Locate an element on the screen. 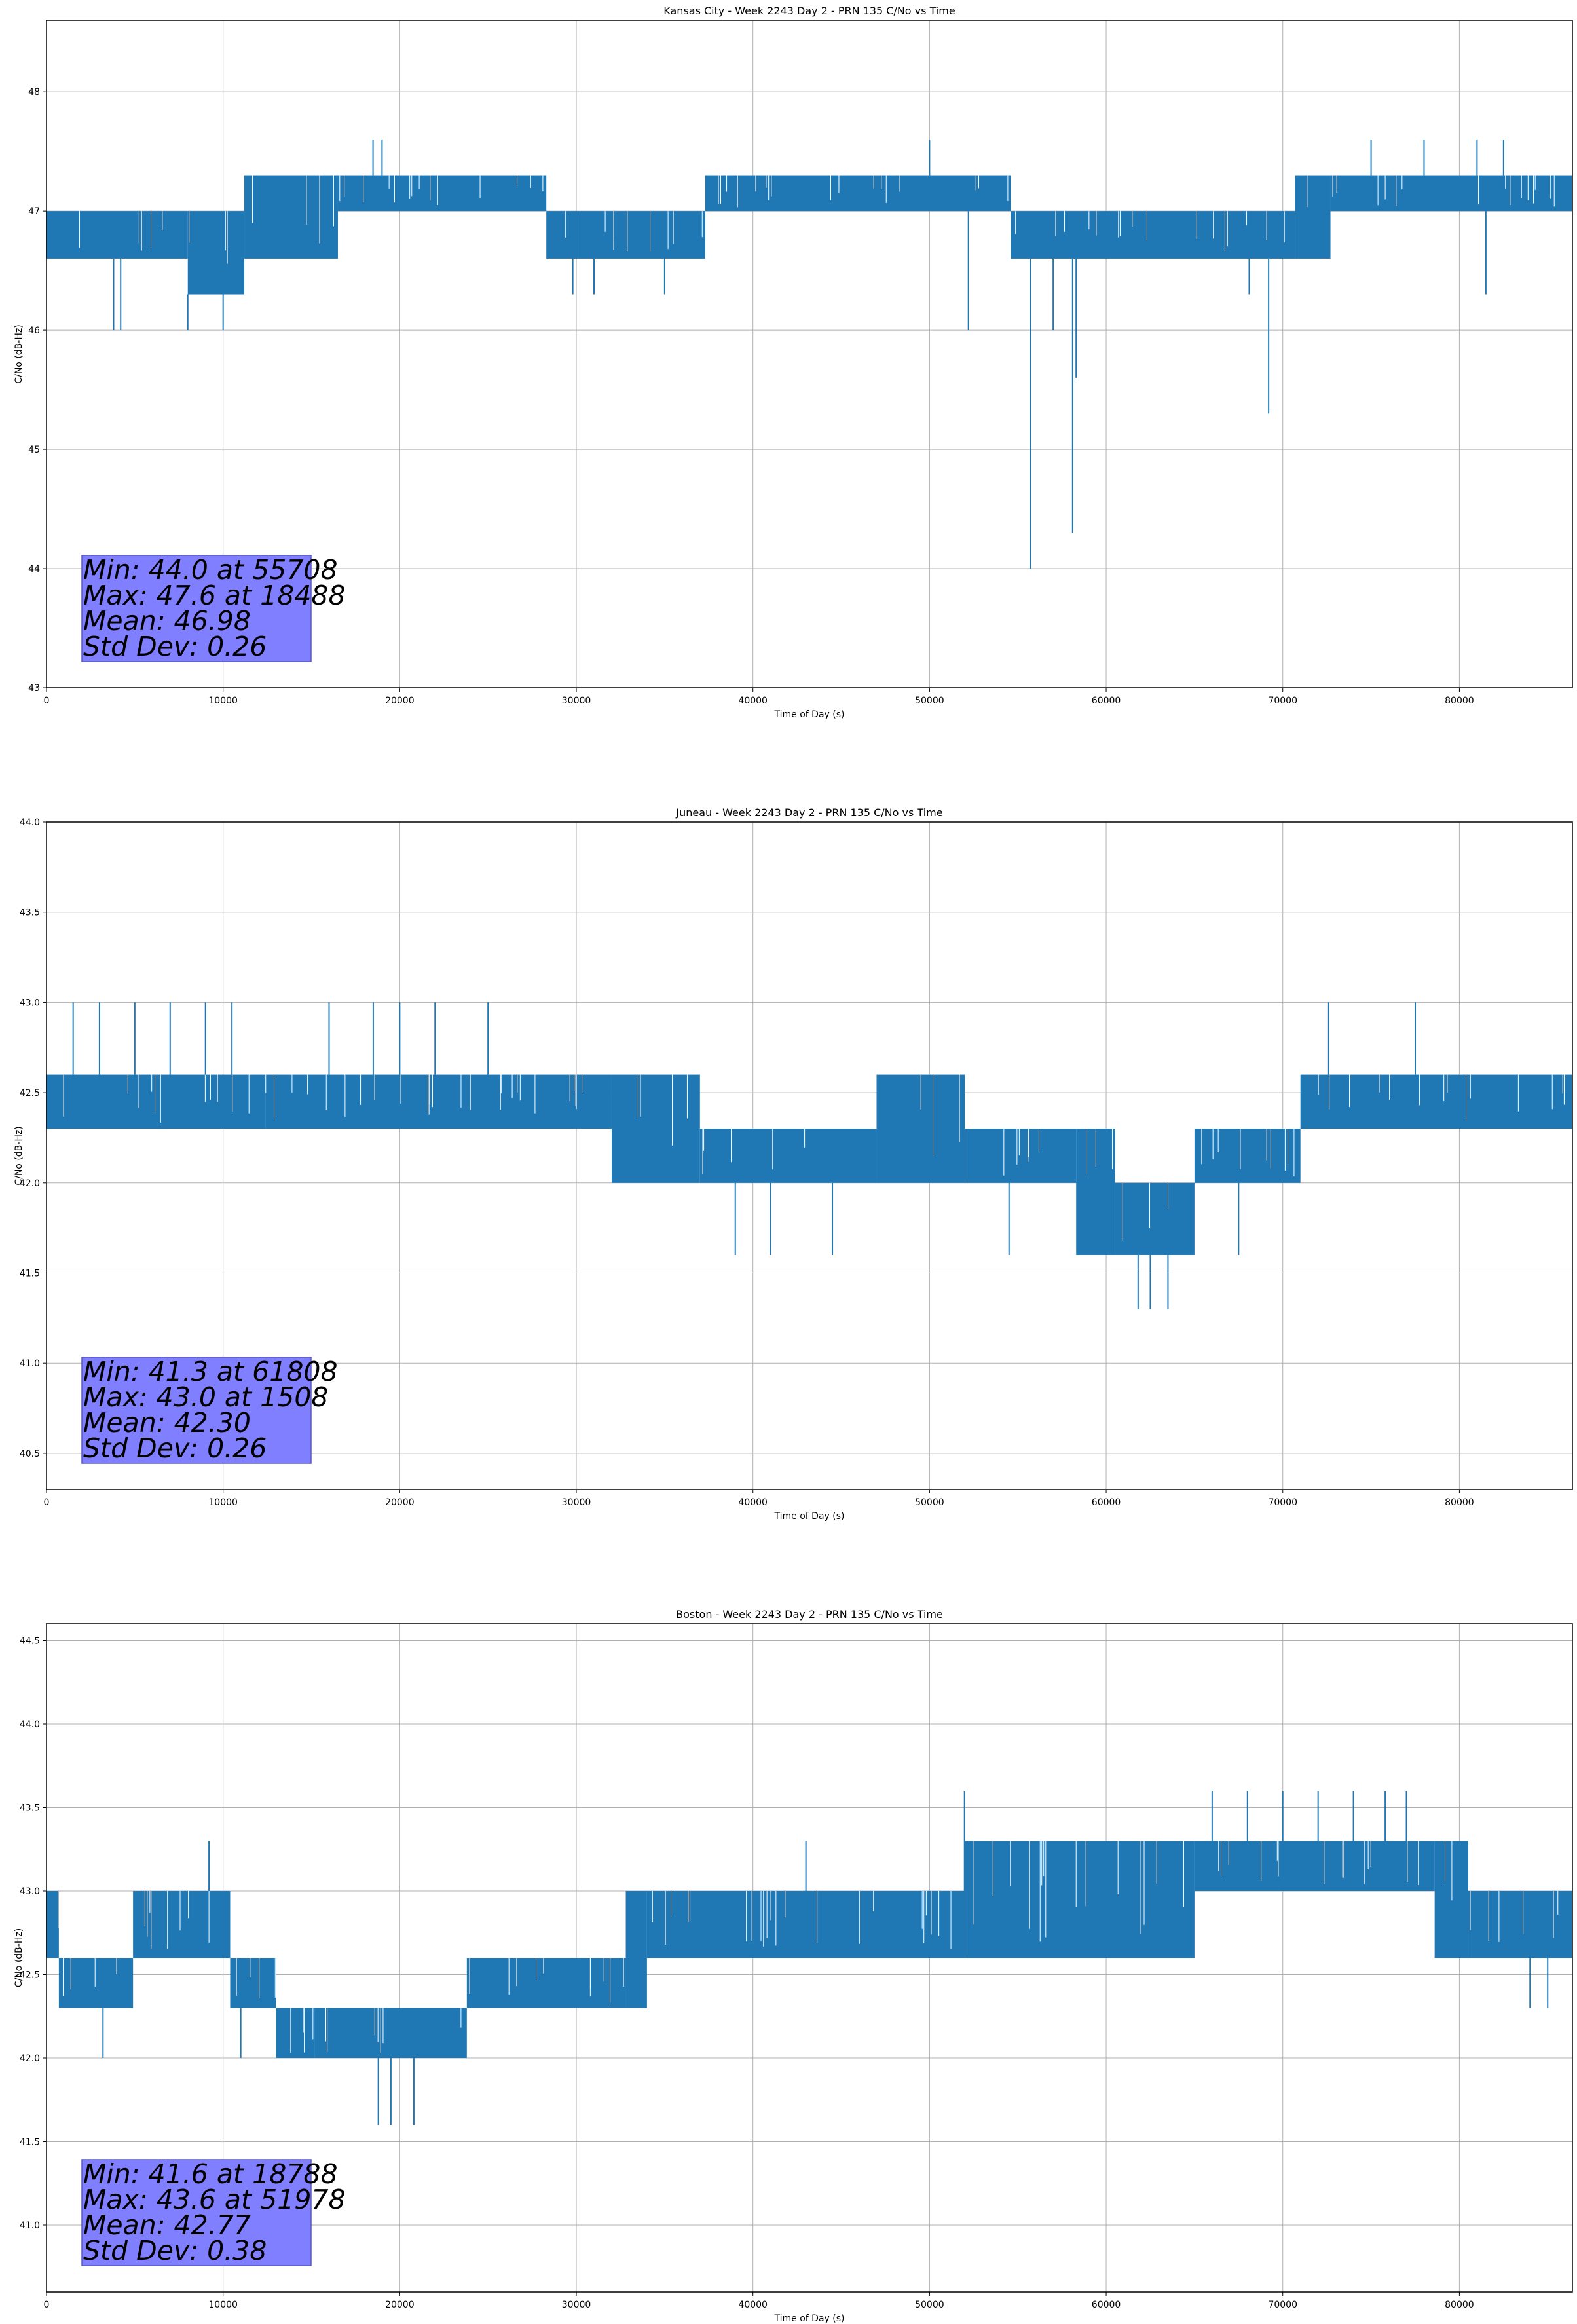 The width and height of the screenshot is (1577, 2324). stats-line: Mean: 42.30 is located at coordinates (167, 1422).